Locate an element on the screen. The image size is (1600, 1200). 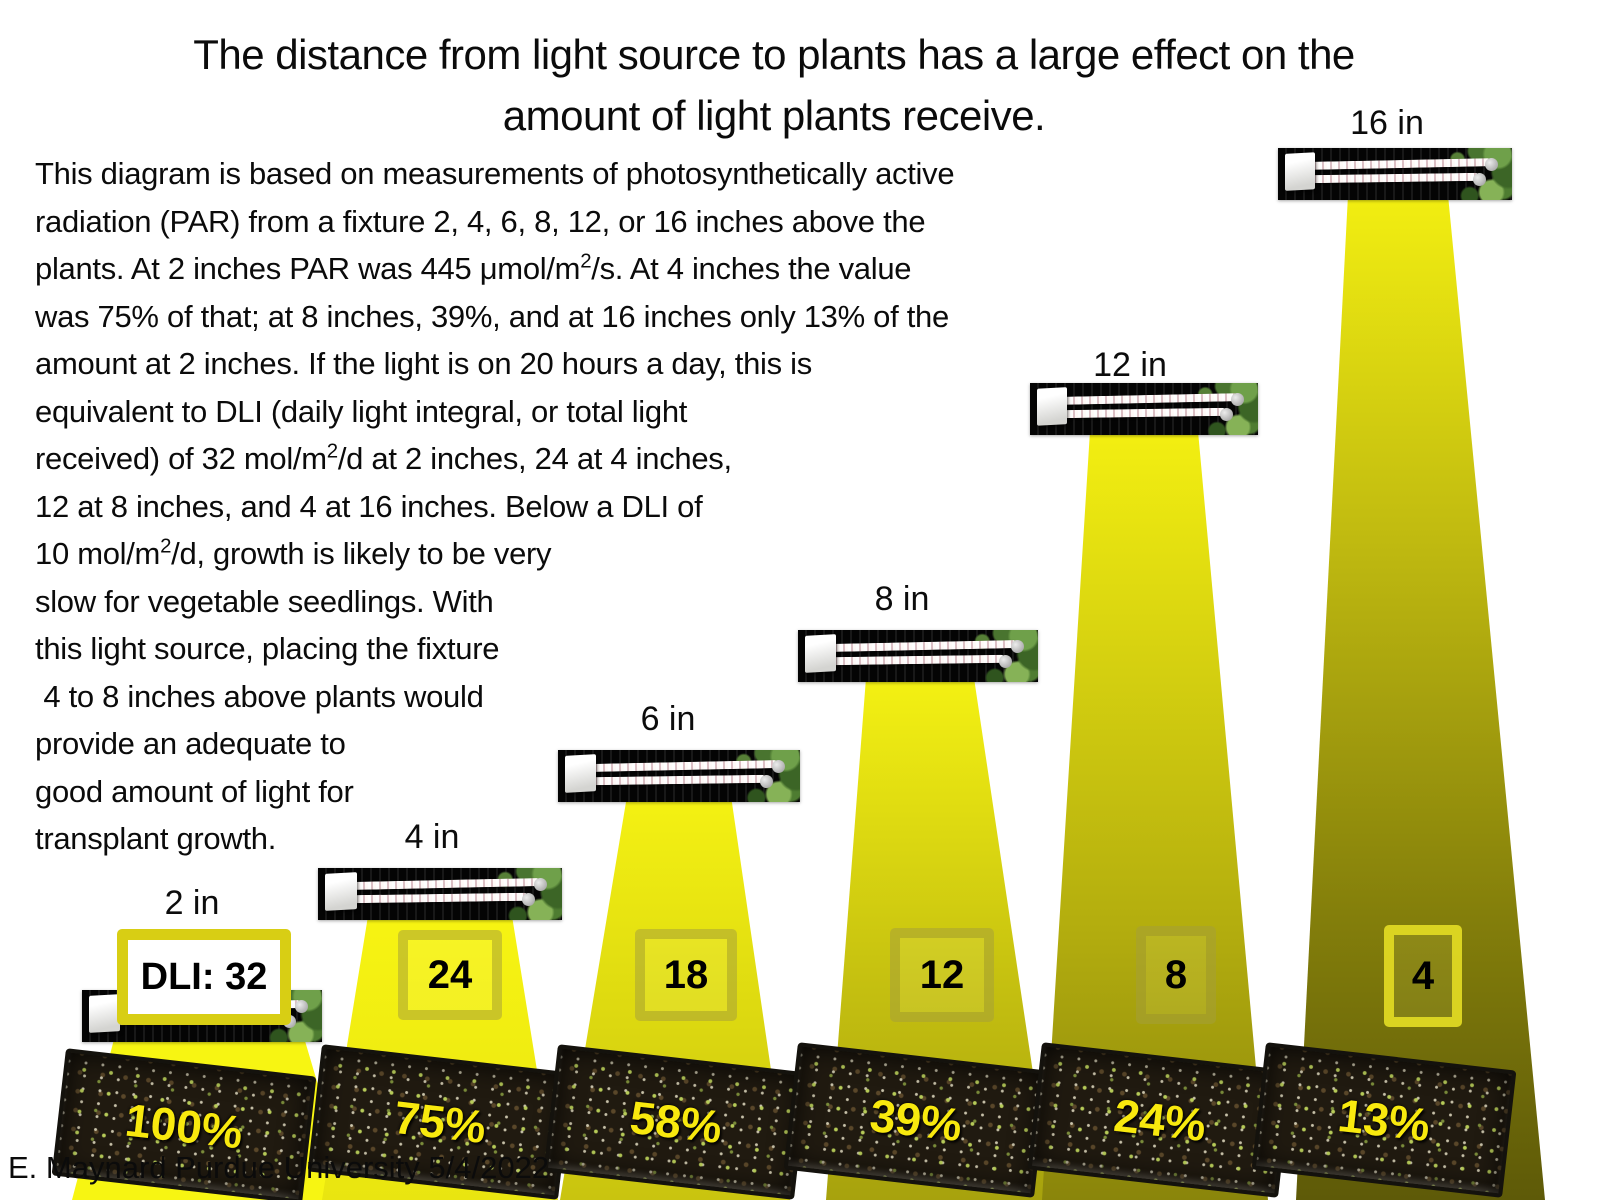
seedling-tray-image: 13% is located at coordinates (1384, 1120).